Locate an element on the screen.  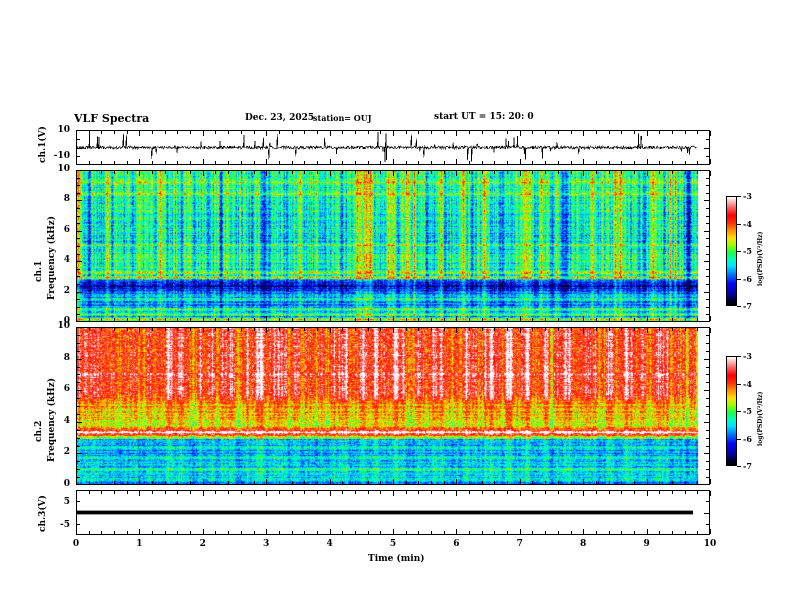
ch2-spec-axis-label-units: Frequency (kHz) is located at coordinates (52, 419).